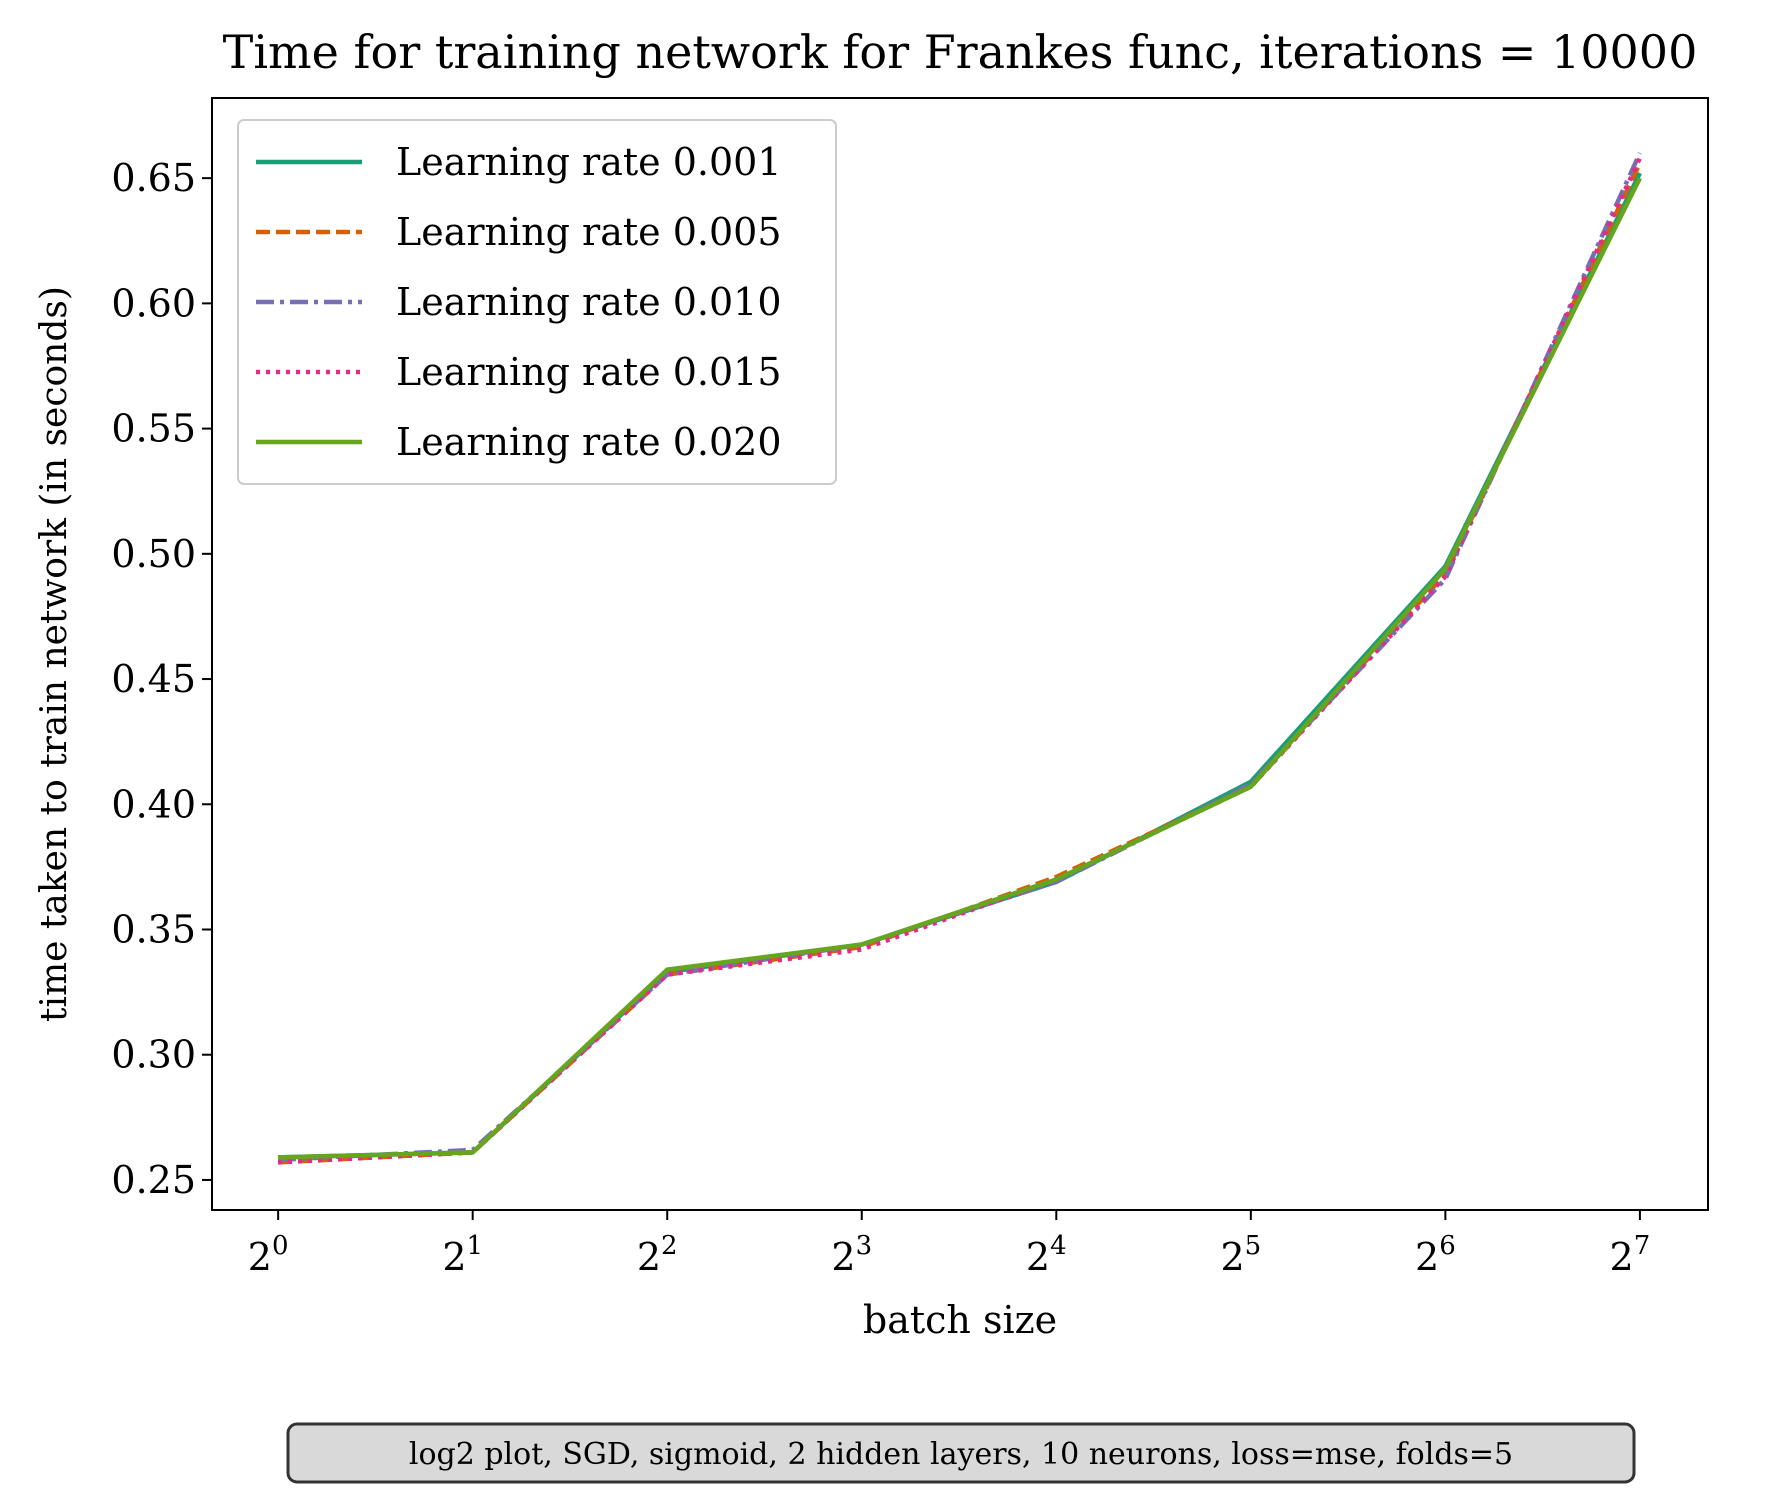  I want to click on x-tick-label: 21, so click(462, 1255).